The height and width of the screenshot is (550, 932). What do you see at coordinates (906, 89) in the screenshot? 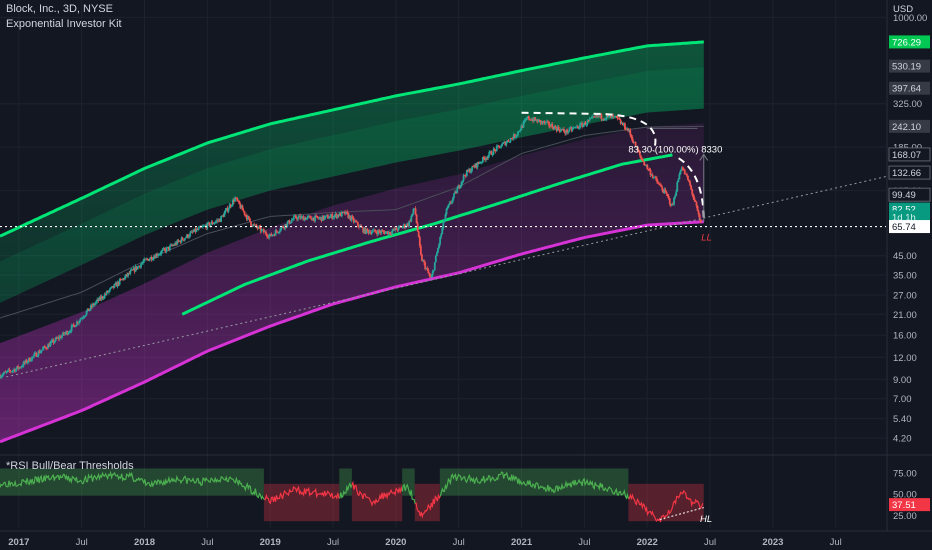
I see `price-tag-label: 397.64` at bounding box center [906, 89].